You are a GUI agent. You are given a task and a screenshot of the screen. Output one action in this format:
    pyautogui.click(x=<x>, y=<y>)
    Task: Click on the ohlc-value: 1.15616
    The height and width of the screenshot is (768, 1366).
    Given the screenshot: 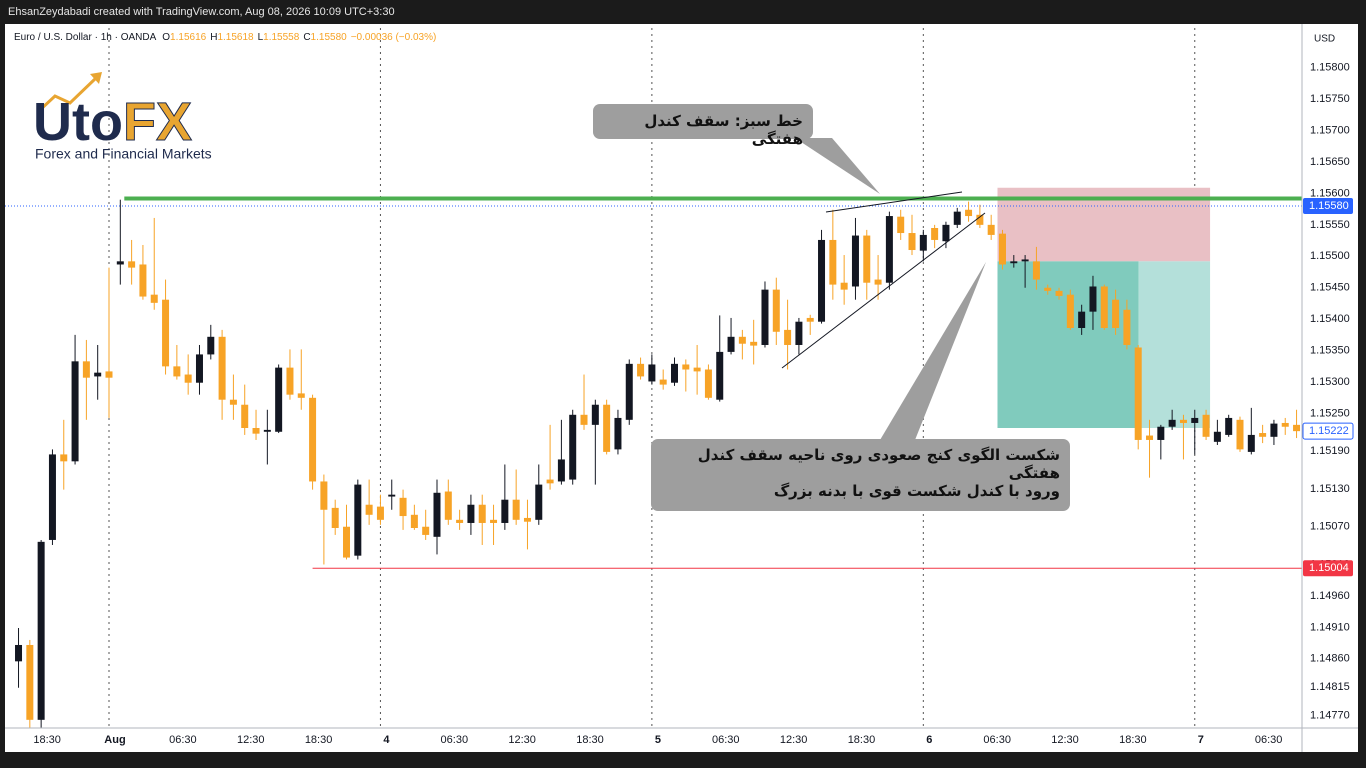 What is the action you would take?
    pyautogui.click(x=188, y=37)
    